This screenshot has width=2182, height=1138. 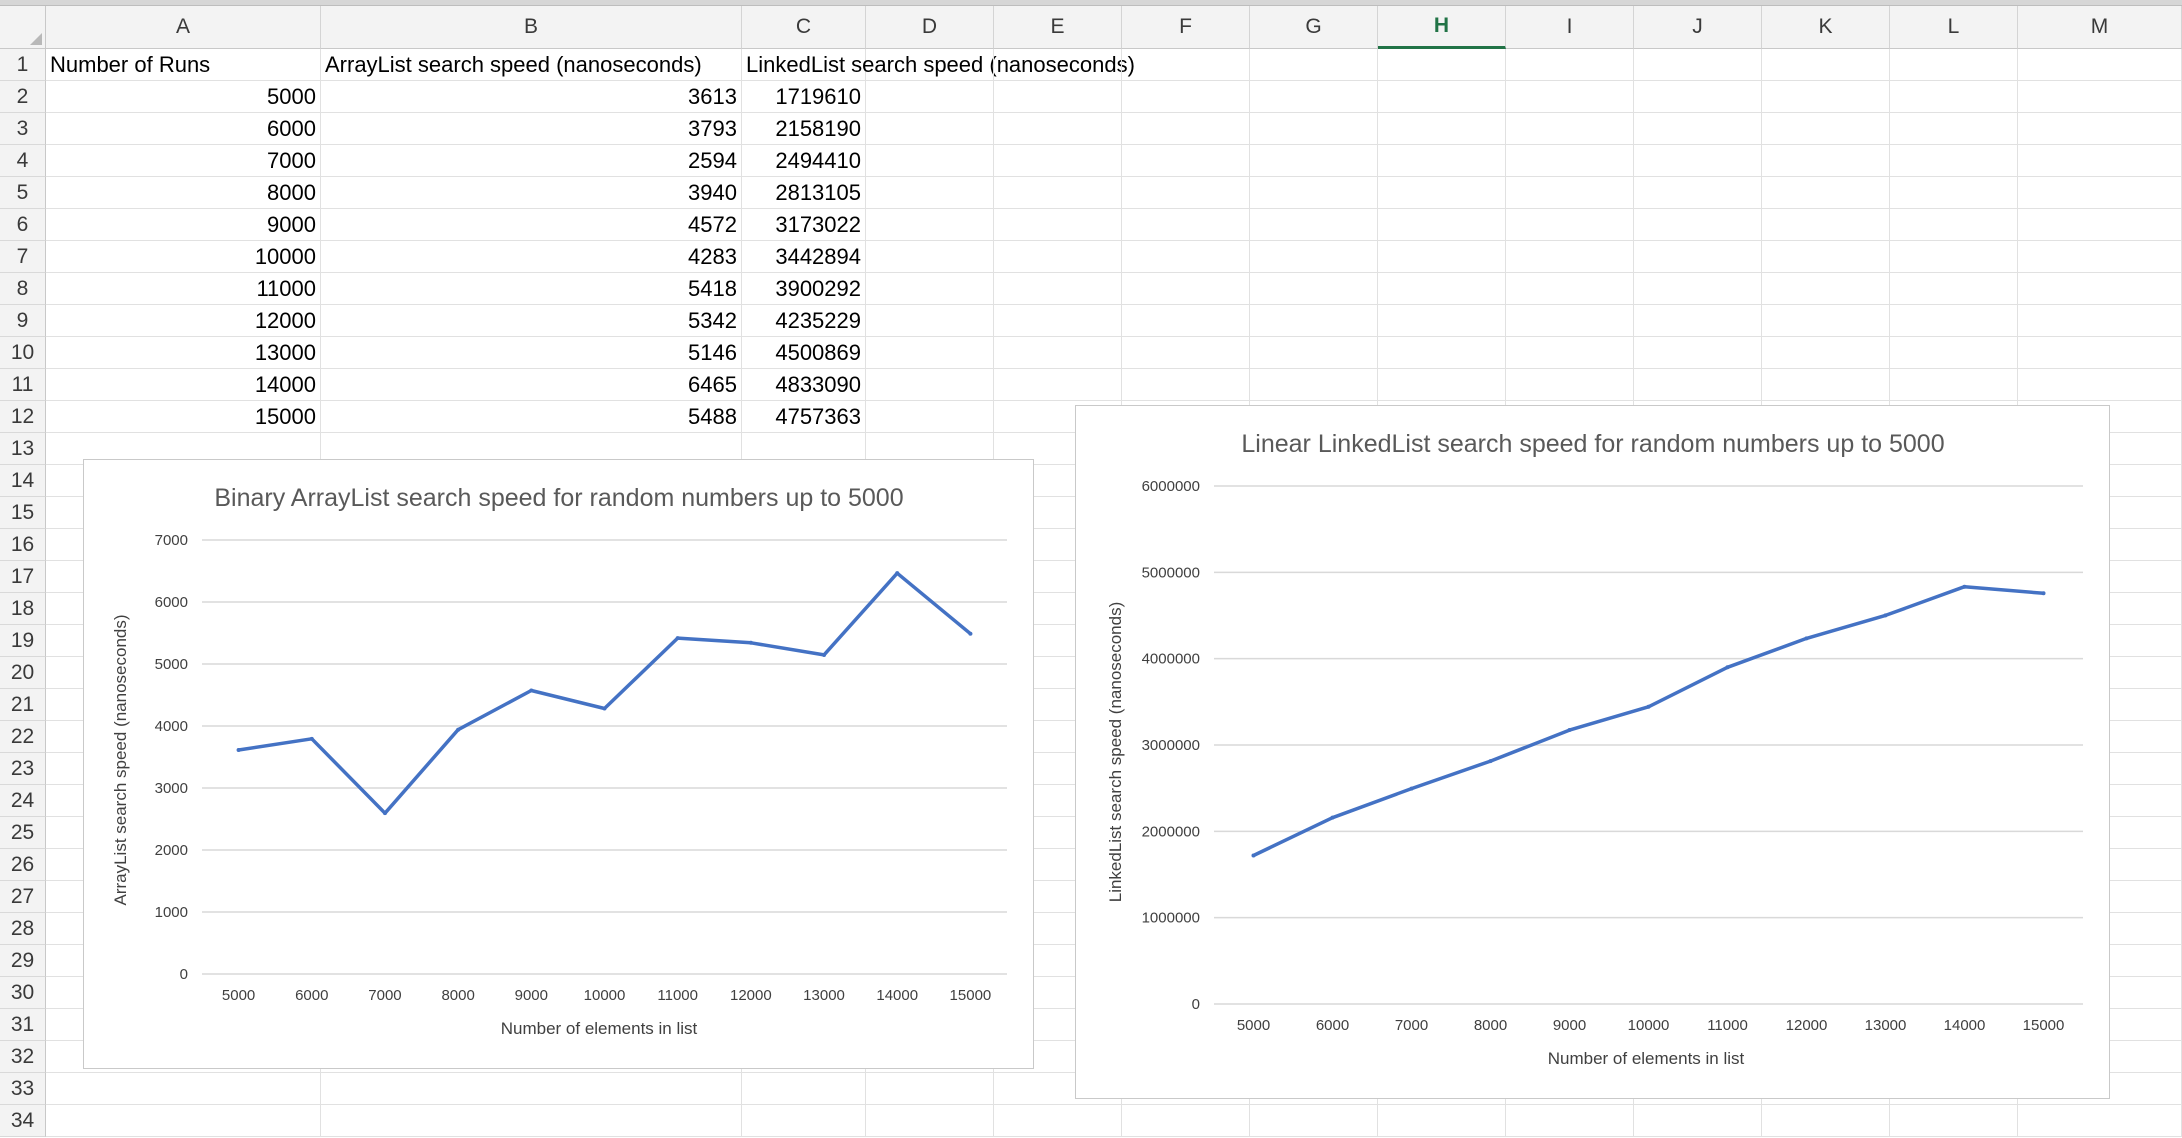 What do you see at coordinates (804, 193) in the screenshot?
I see `data-cell: 2813105` at bounding box center [804, 193].